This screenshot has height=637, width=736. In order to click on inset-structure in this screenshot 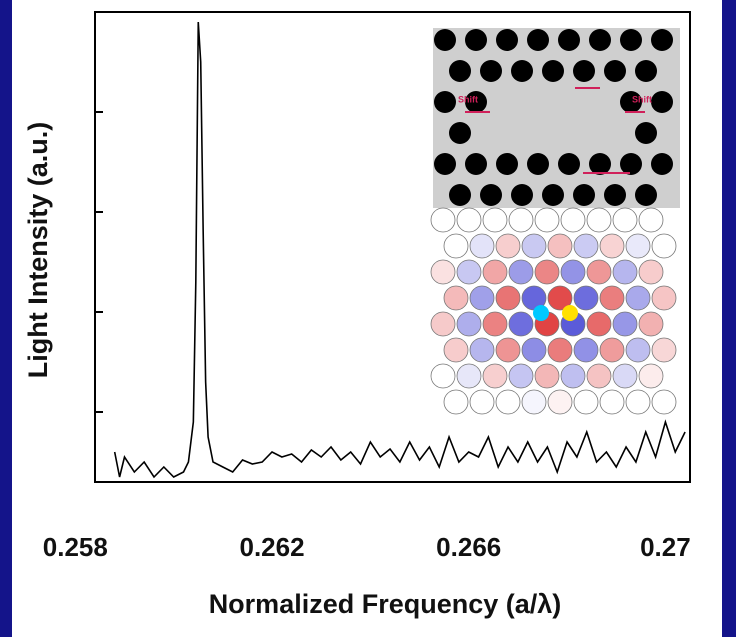, I will do `click(556, 118)`.